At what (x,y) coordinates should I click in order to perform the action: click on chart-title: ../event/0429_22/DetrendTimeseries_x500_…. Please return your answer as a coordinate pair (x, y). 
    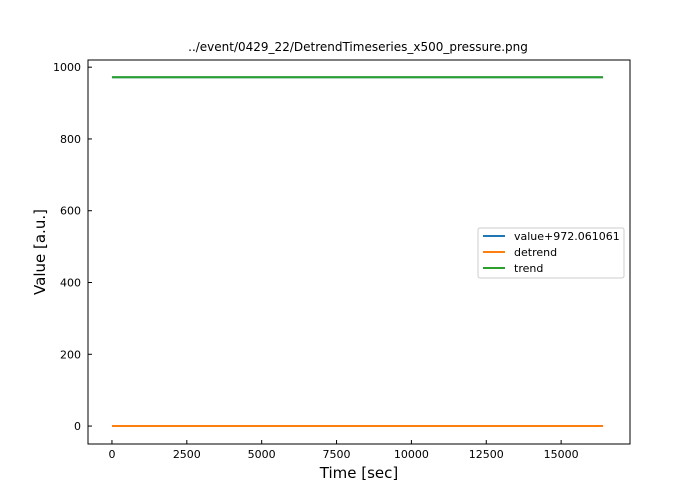
    Looking at the image, I should click on (358, 47).